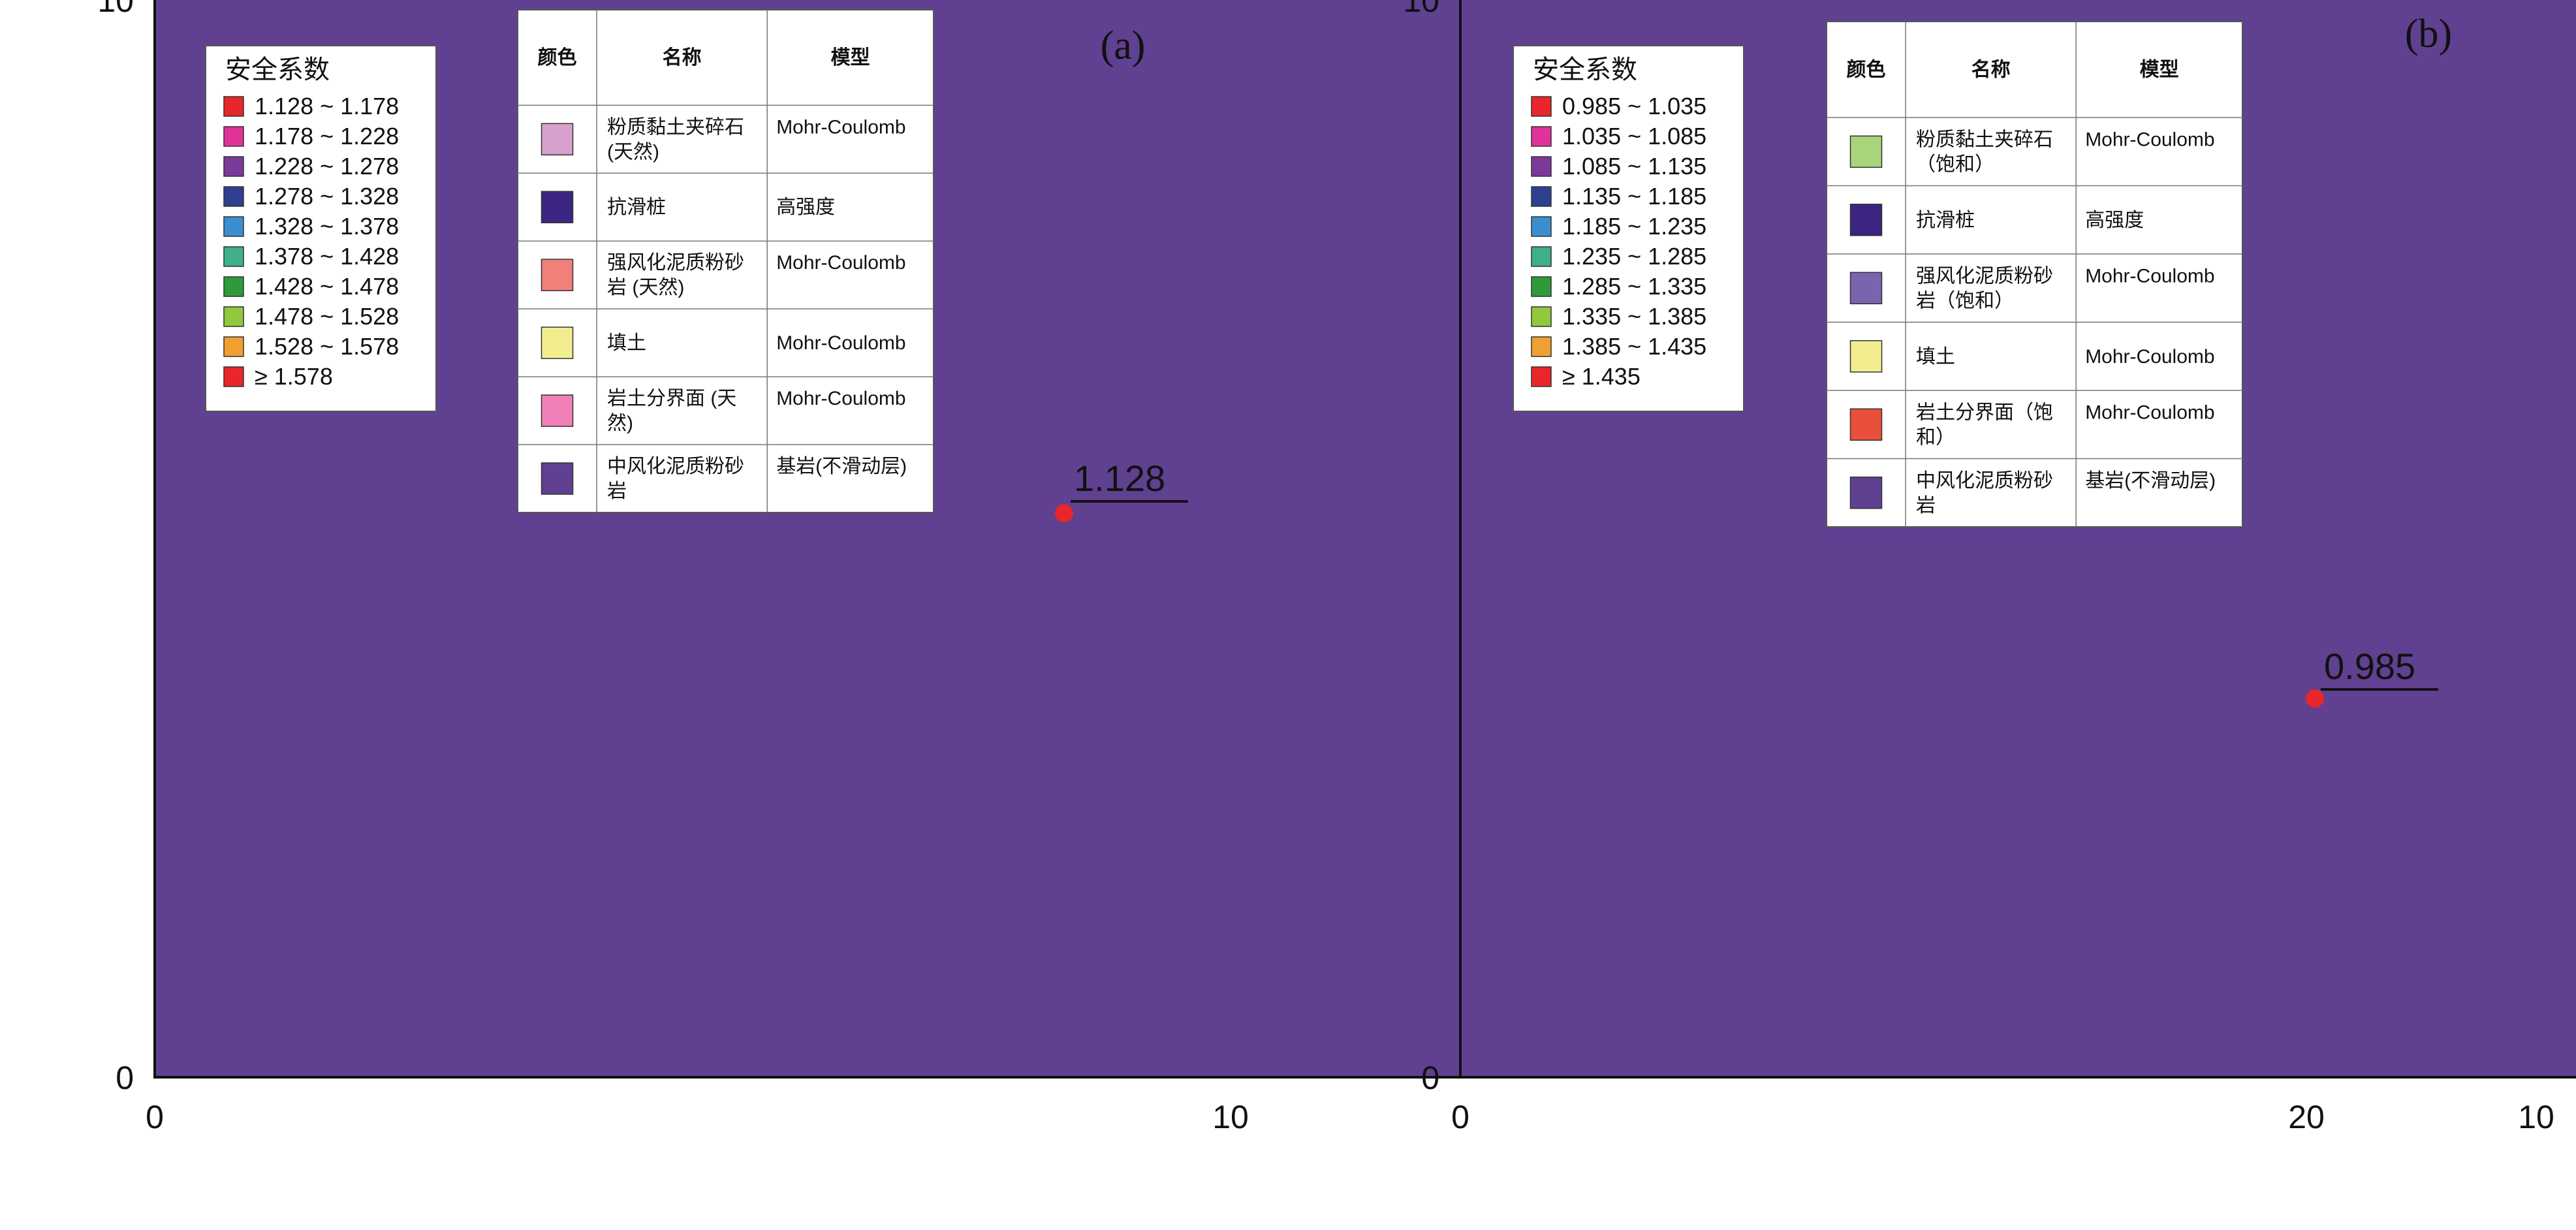 The height and width of the screenshot is (1230, 2576). What do you see at coordinates (1602, 376) in the screenshot?
I see `legend-label: ≥ 1.435` at bounding box center [1602, 376].